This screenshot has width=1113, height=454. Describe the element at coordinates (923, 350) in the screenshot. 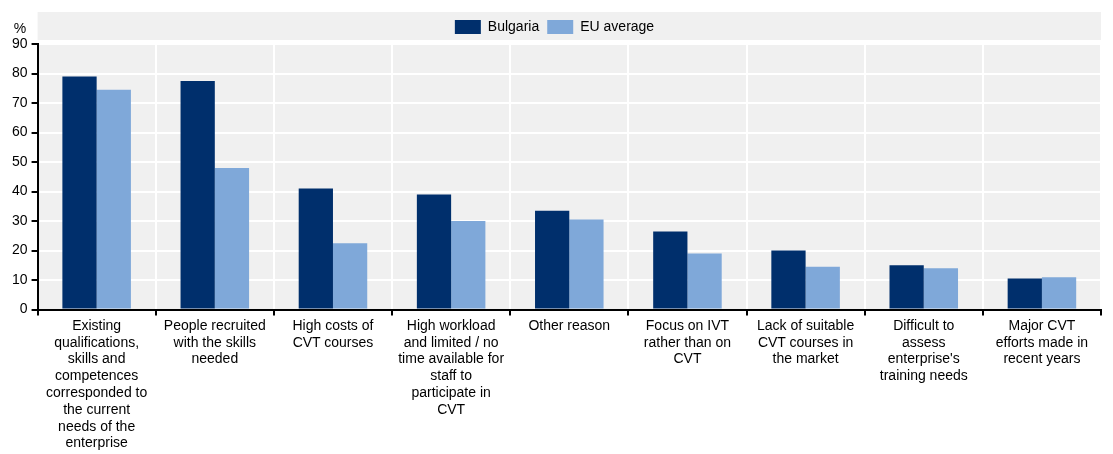

I see `x-tick-label: Difficult to assess enterprise's training needs` at that location.